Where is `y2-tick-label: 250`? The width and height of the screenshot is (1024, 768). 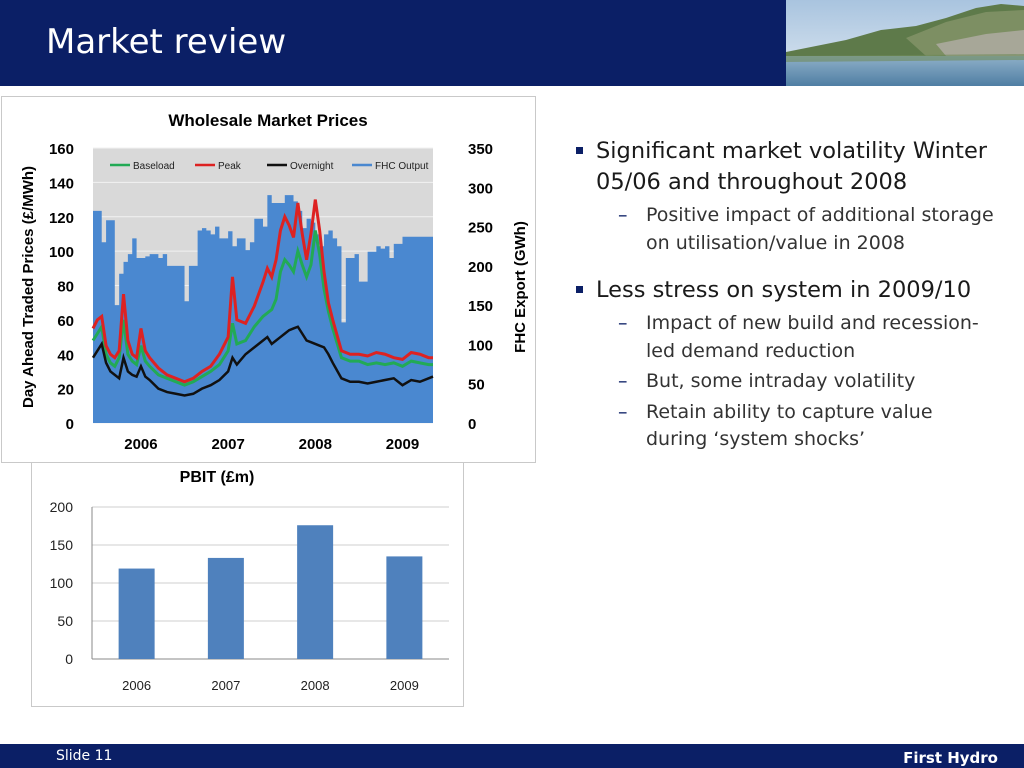
y2-tick-label: 250 is located at coordinates (480, 228).